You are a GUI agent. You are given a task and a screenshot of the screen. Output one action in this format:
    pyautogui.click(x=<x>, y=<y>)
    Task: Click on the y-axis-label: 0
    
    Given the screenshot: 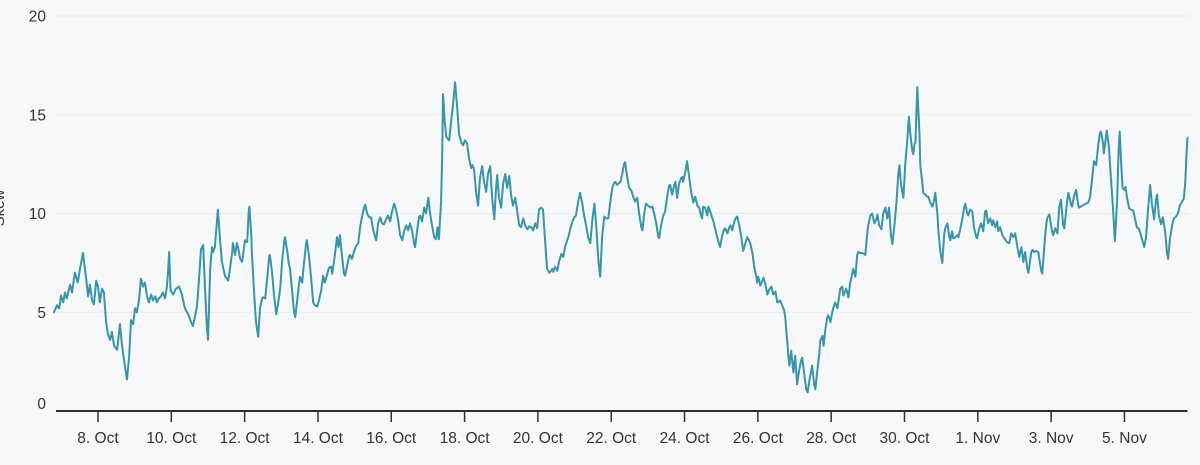 What is the action you would take?
    pyautogui.click(x=41, y=404)
    